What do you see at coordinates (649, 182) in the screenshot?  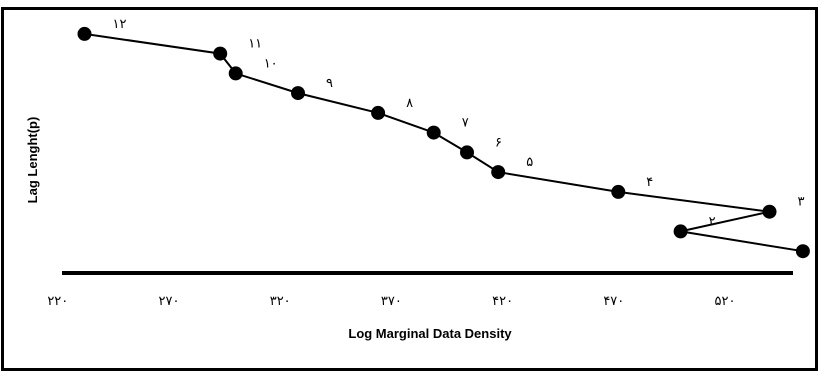 I see `point-label-4: ۴` at bounding box center [649, 182].